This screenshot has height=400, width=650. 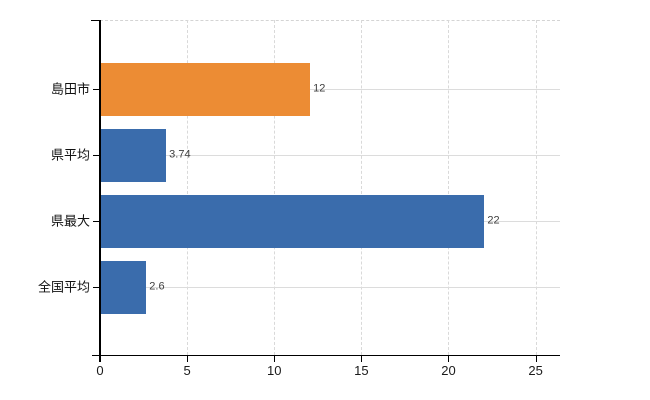 What do you see at coordinates (70, 221) in the screenshot?
I see `category-label: 県最大` at bounding box center [70, 221].